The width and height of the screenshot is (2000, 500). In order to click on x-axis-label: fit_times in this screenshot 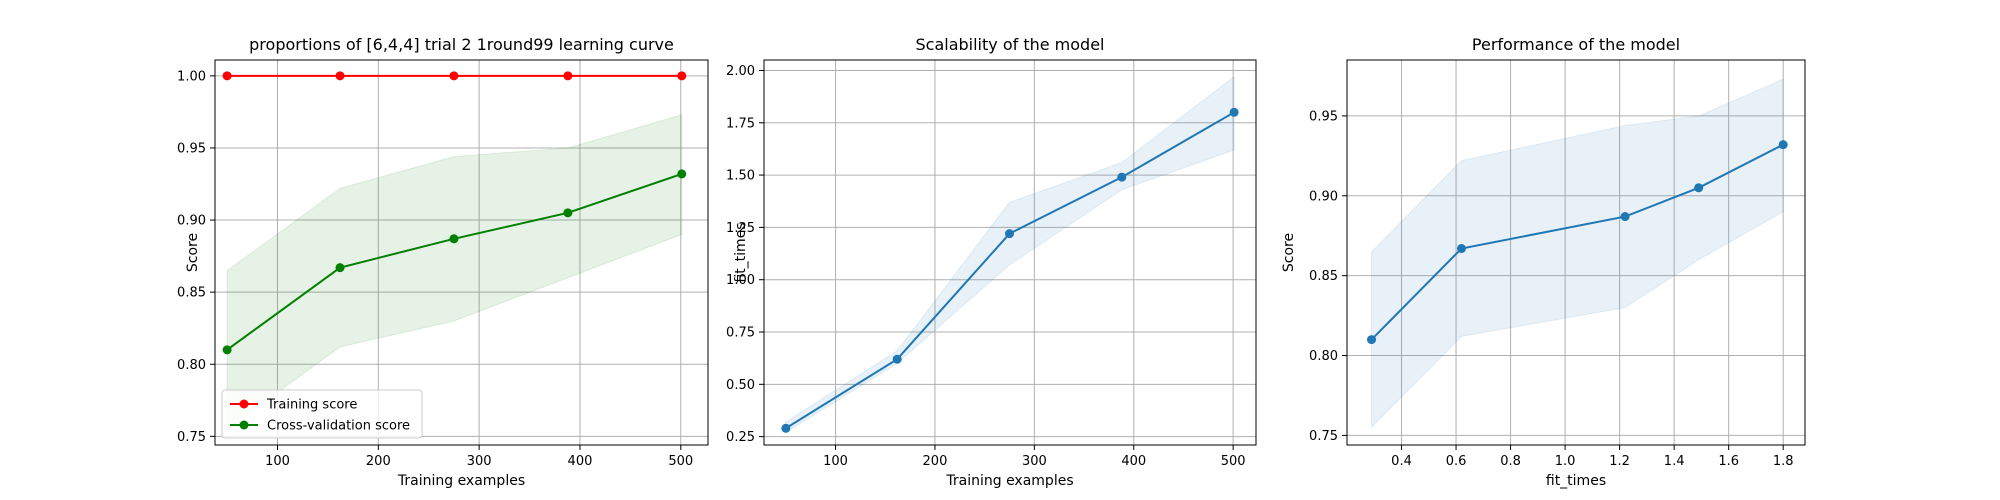, I will do `click(1576, 481)`.